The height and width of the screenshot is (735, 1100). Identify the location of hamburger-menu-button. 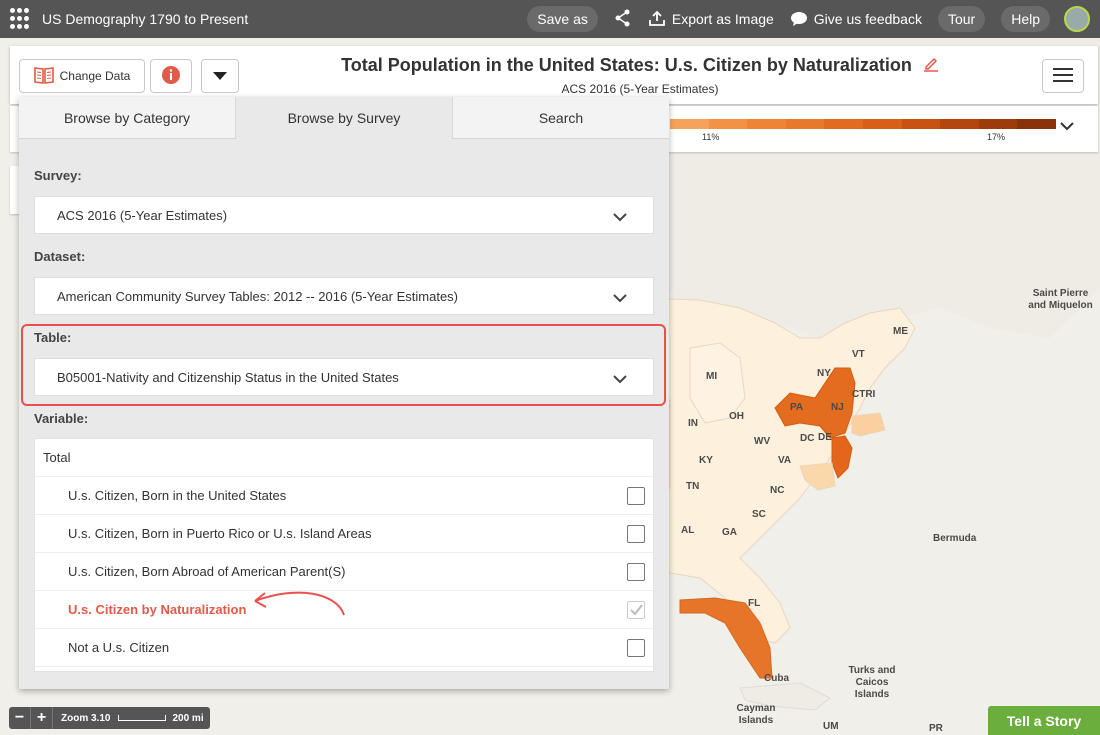
(1063, 76).